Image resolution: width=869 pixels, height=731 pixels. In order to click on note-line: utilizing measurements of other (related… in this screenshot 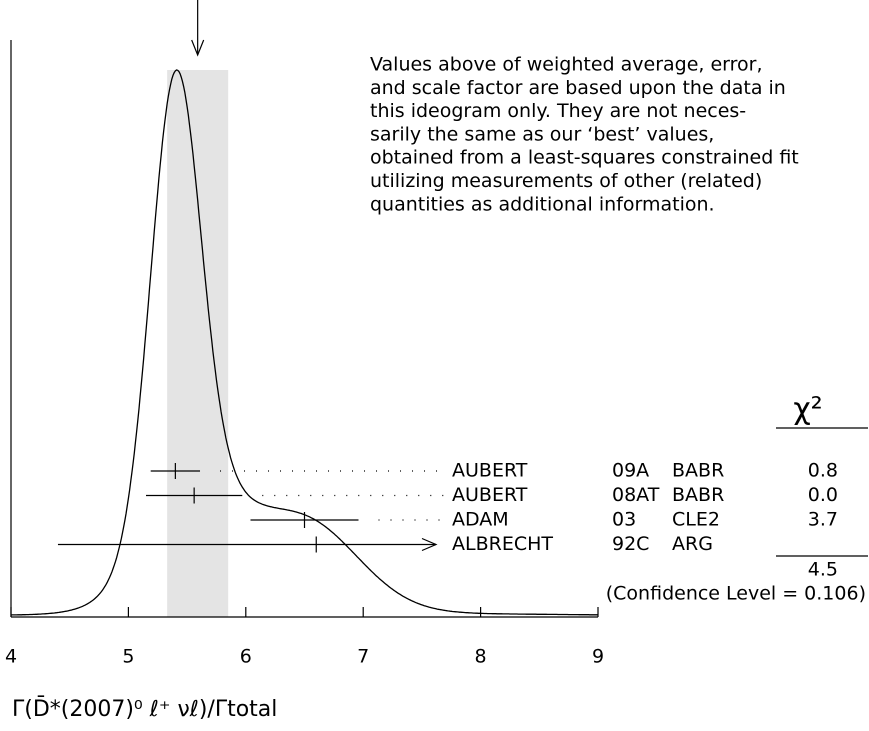, I will do `click(566, 181)`.